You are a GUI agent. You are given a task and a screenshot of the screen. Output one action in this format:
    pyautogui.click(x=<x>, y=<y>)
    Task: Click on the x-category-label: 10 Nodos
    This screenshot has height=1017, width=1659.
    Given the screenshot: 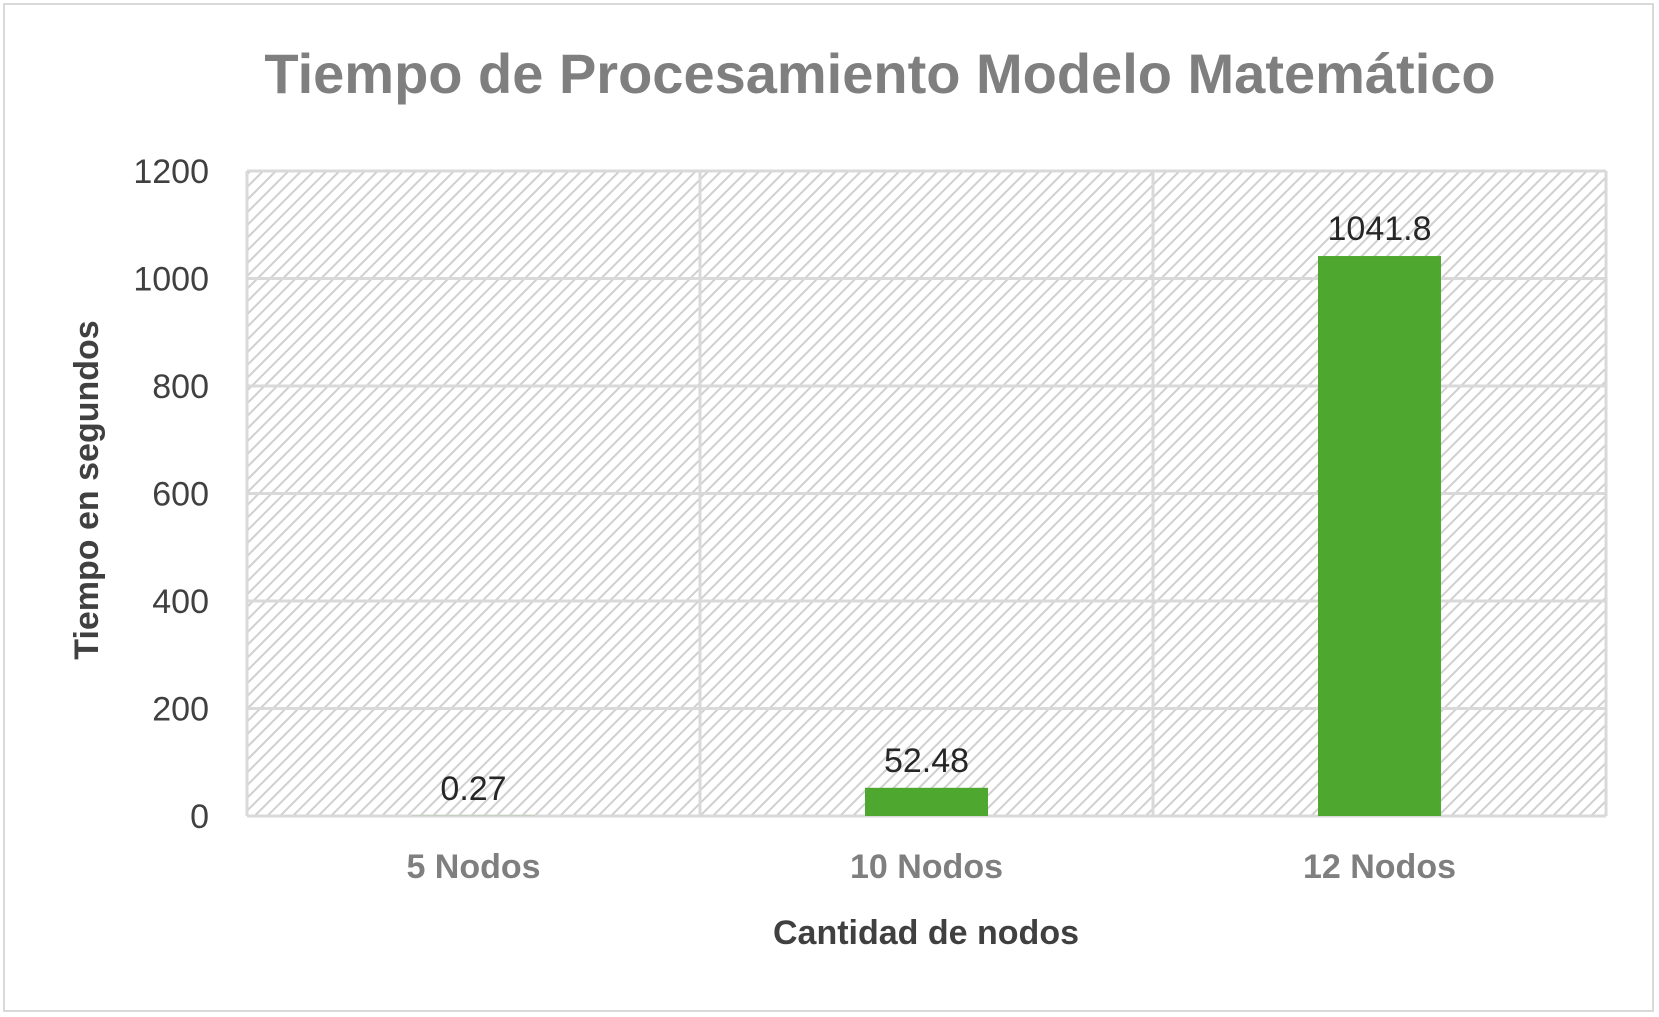 What is the action you would take?
    pyautogui.click(x=926, y=867)
    